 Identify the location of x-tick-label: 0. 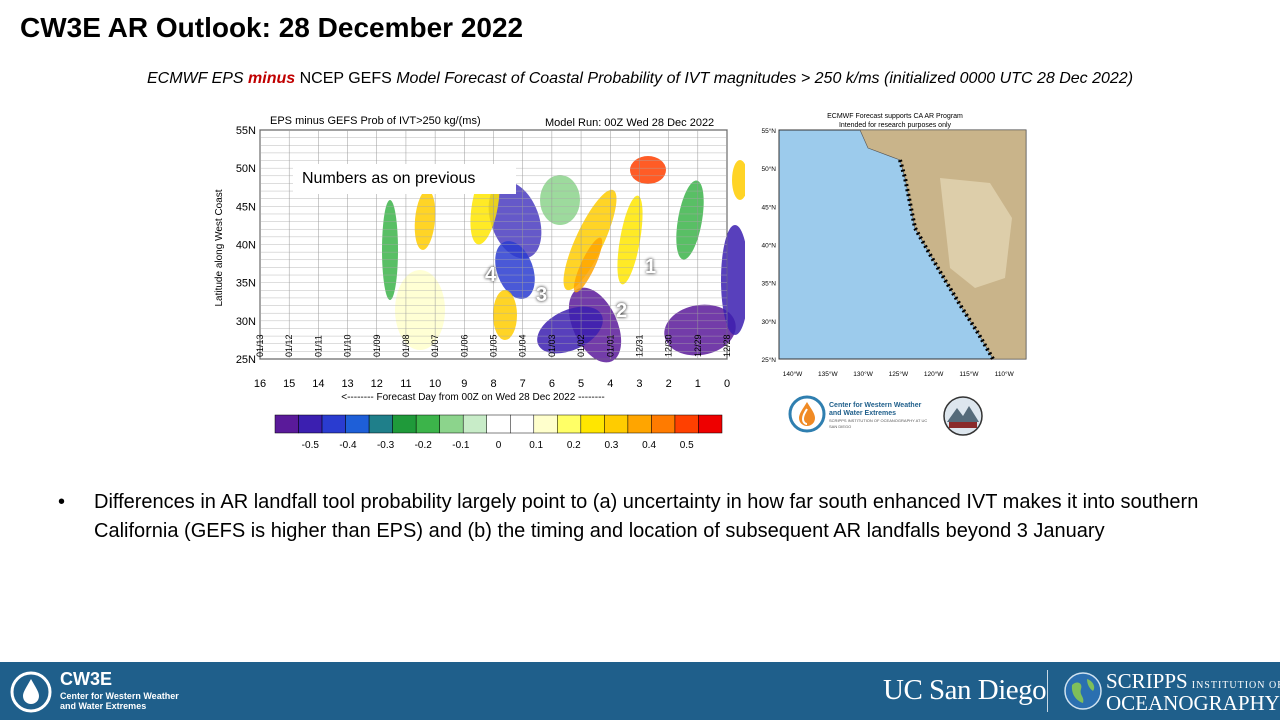
(727, 384).